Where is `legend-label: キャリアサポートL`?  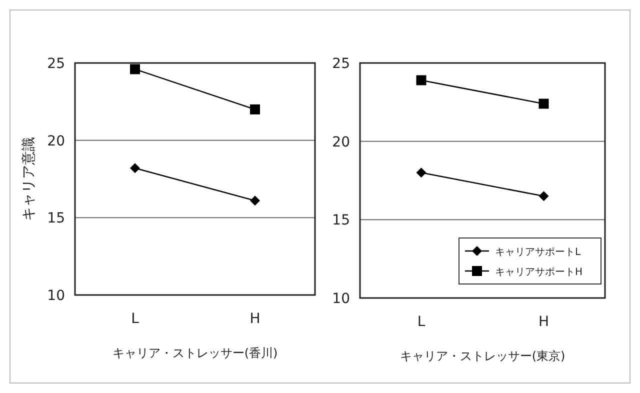 legend-label: キャリアサポートL is located at coordinates (538, 252).